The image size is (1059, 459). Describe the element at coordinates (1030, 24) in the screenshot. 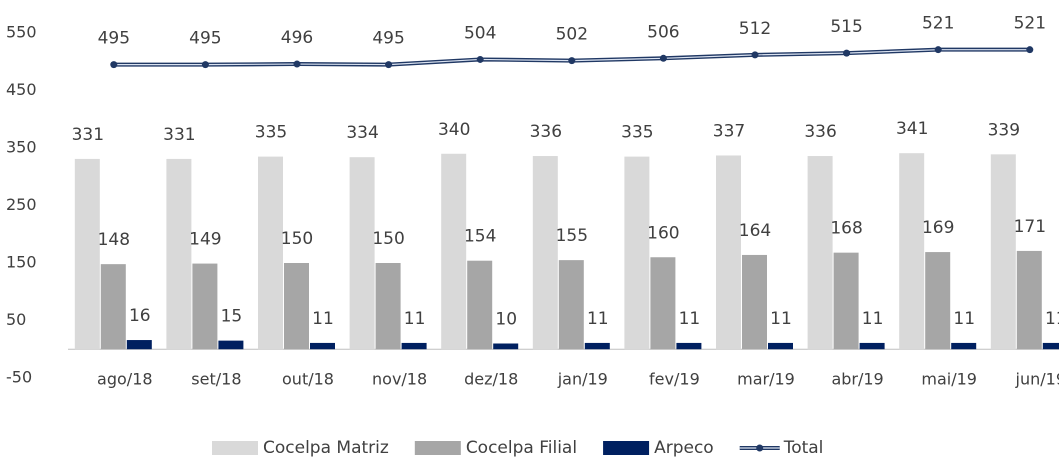

I see `data-label: 521` at that location.